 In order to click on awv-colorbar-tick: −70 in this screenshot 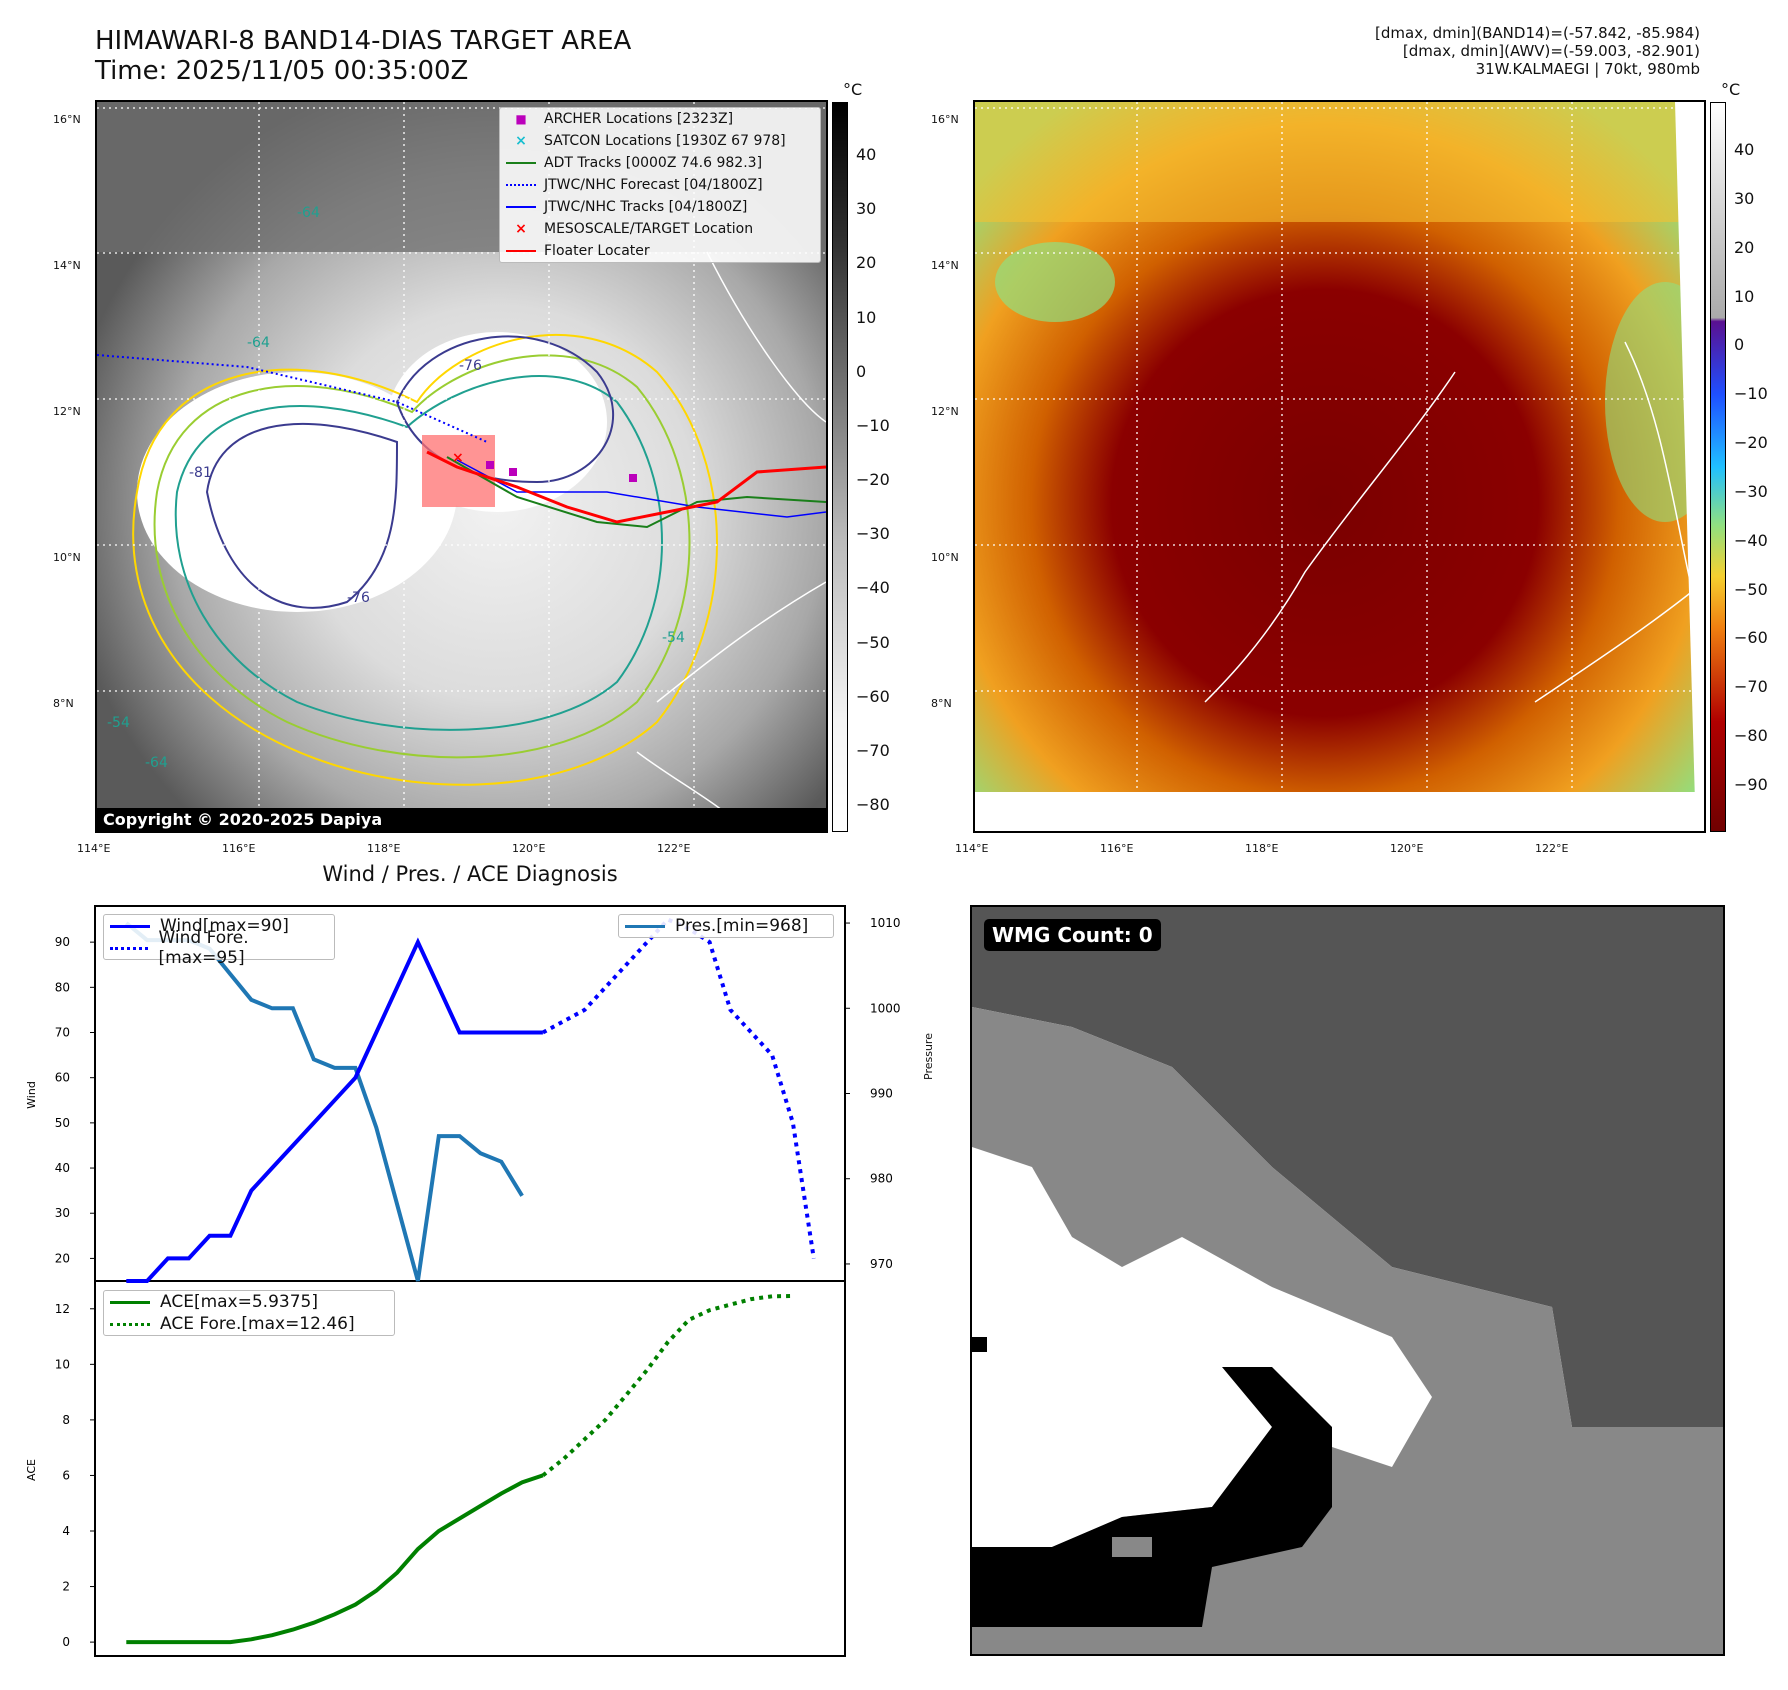, I will do `click(1751, 687)`.